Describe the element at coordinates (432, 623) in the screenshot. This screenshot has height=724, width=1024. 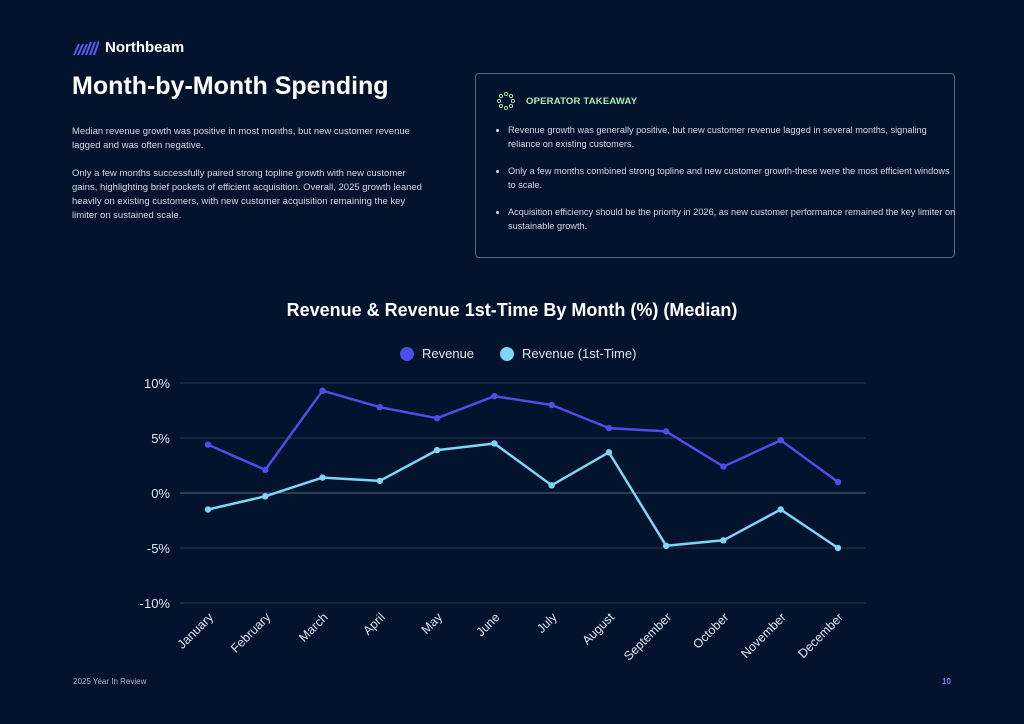
I see `x-tick-label: May` at that location.